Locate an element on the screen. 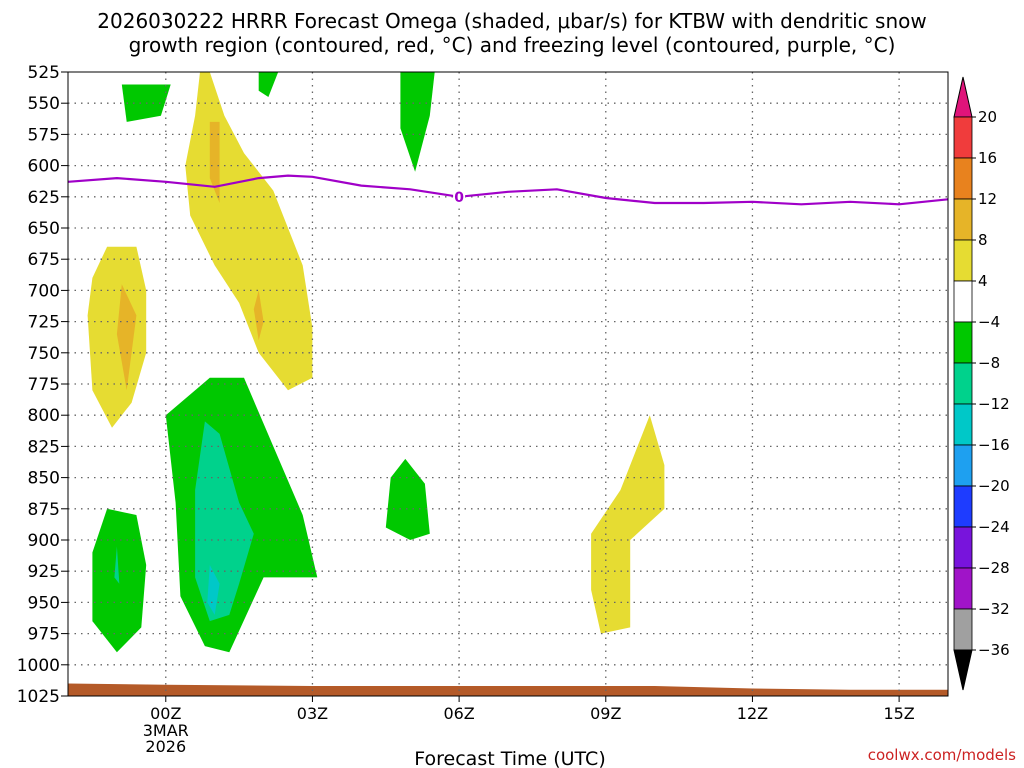 Image resolution: width=1024 pixels, height=768 pixels. credit-link: coolwx.com/models is located at coordinates (942, 755).